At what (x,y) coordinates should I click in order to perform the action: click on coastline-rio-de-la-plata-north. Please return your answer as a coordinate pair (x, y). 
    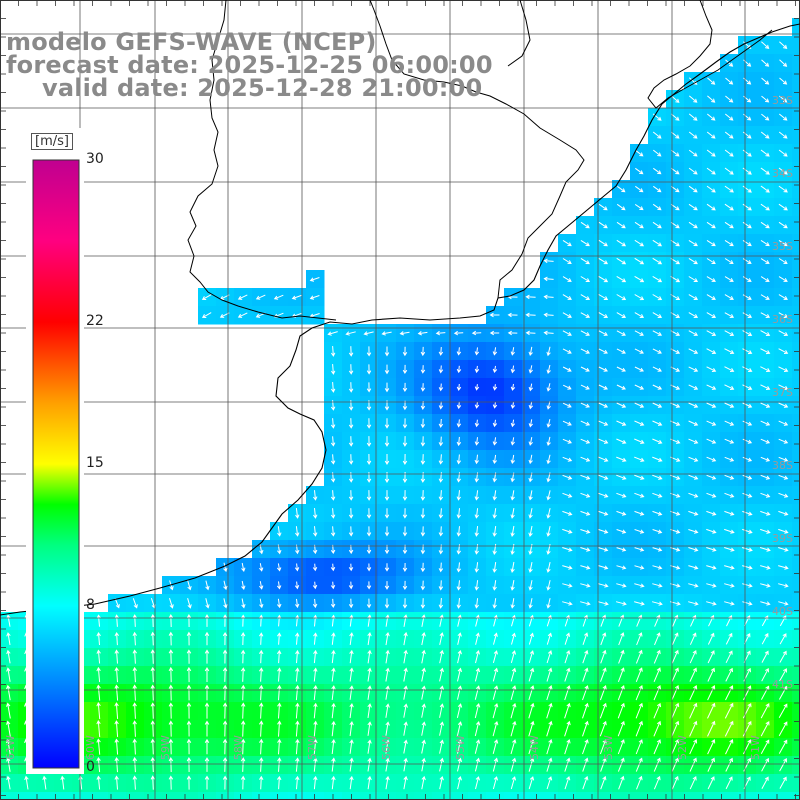
    Looking at the image, I should click on (477, 149).